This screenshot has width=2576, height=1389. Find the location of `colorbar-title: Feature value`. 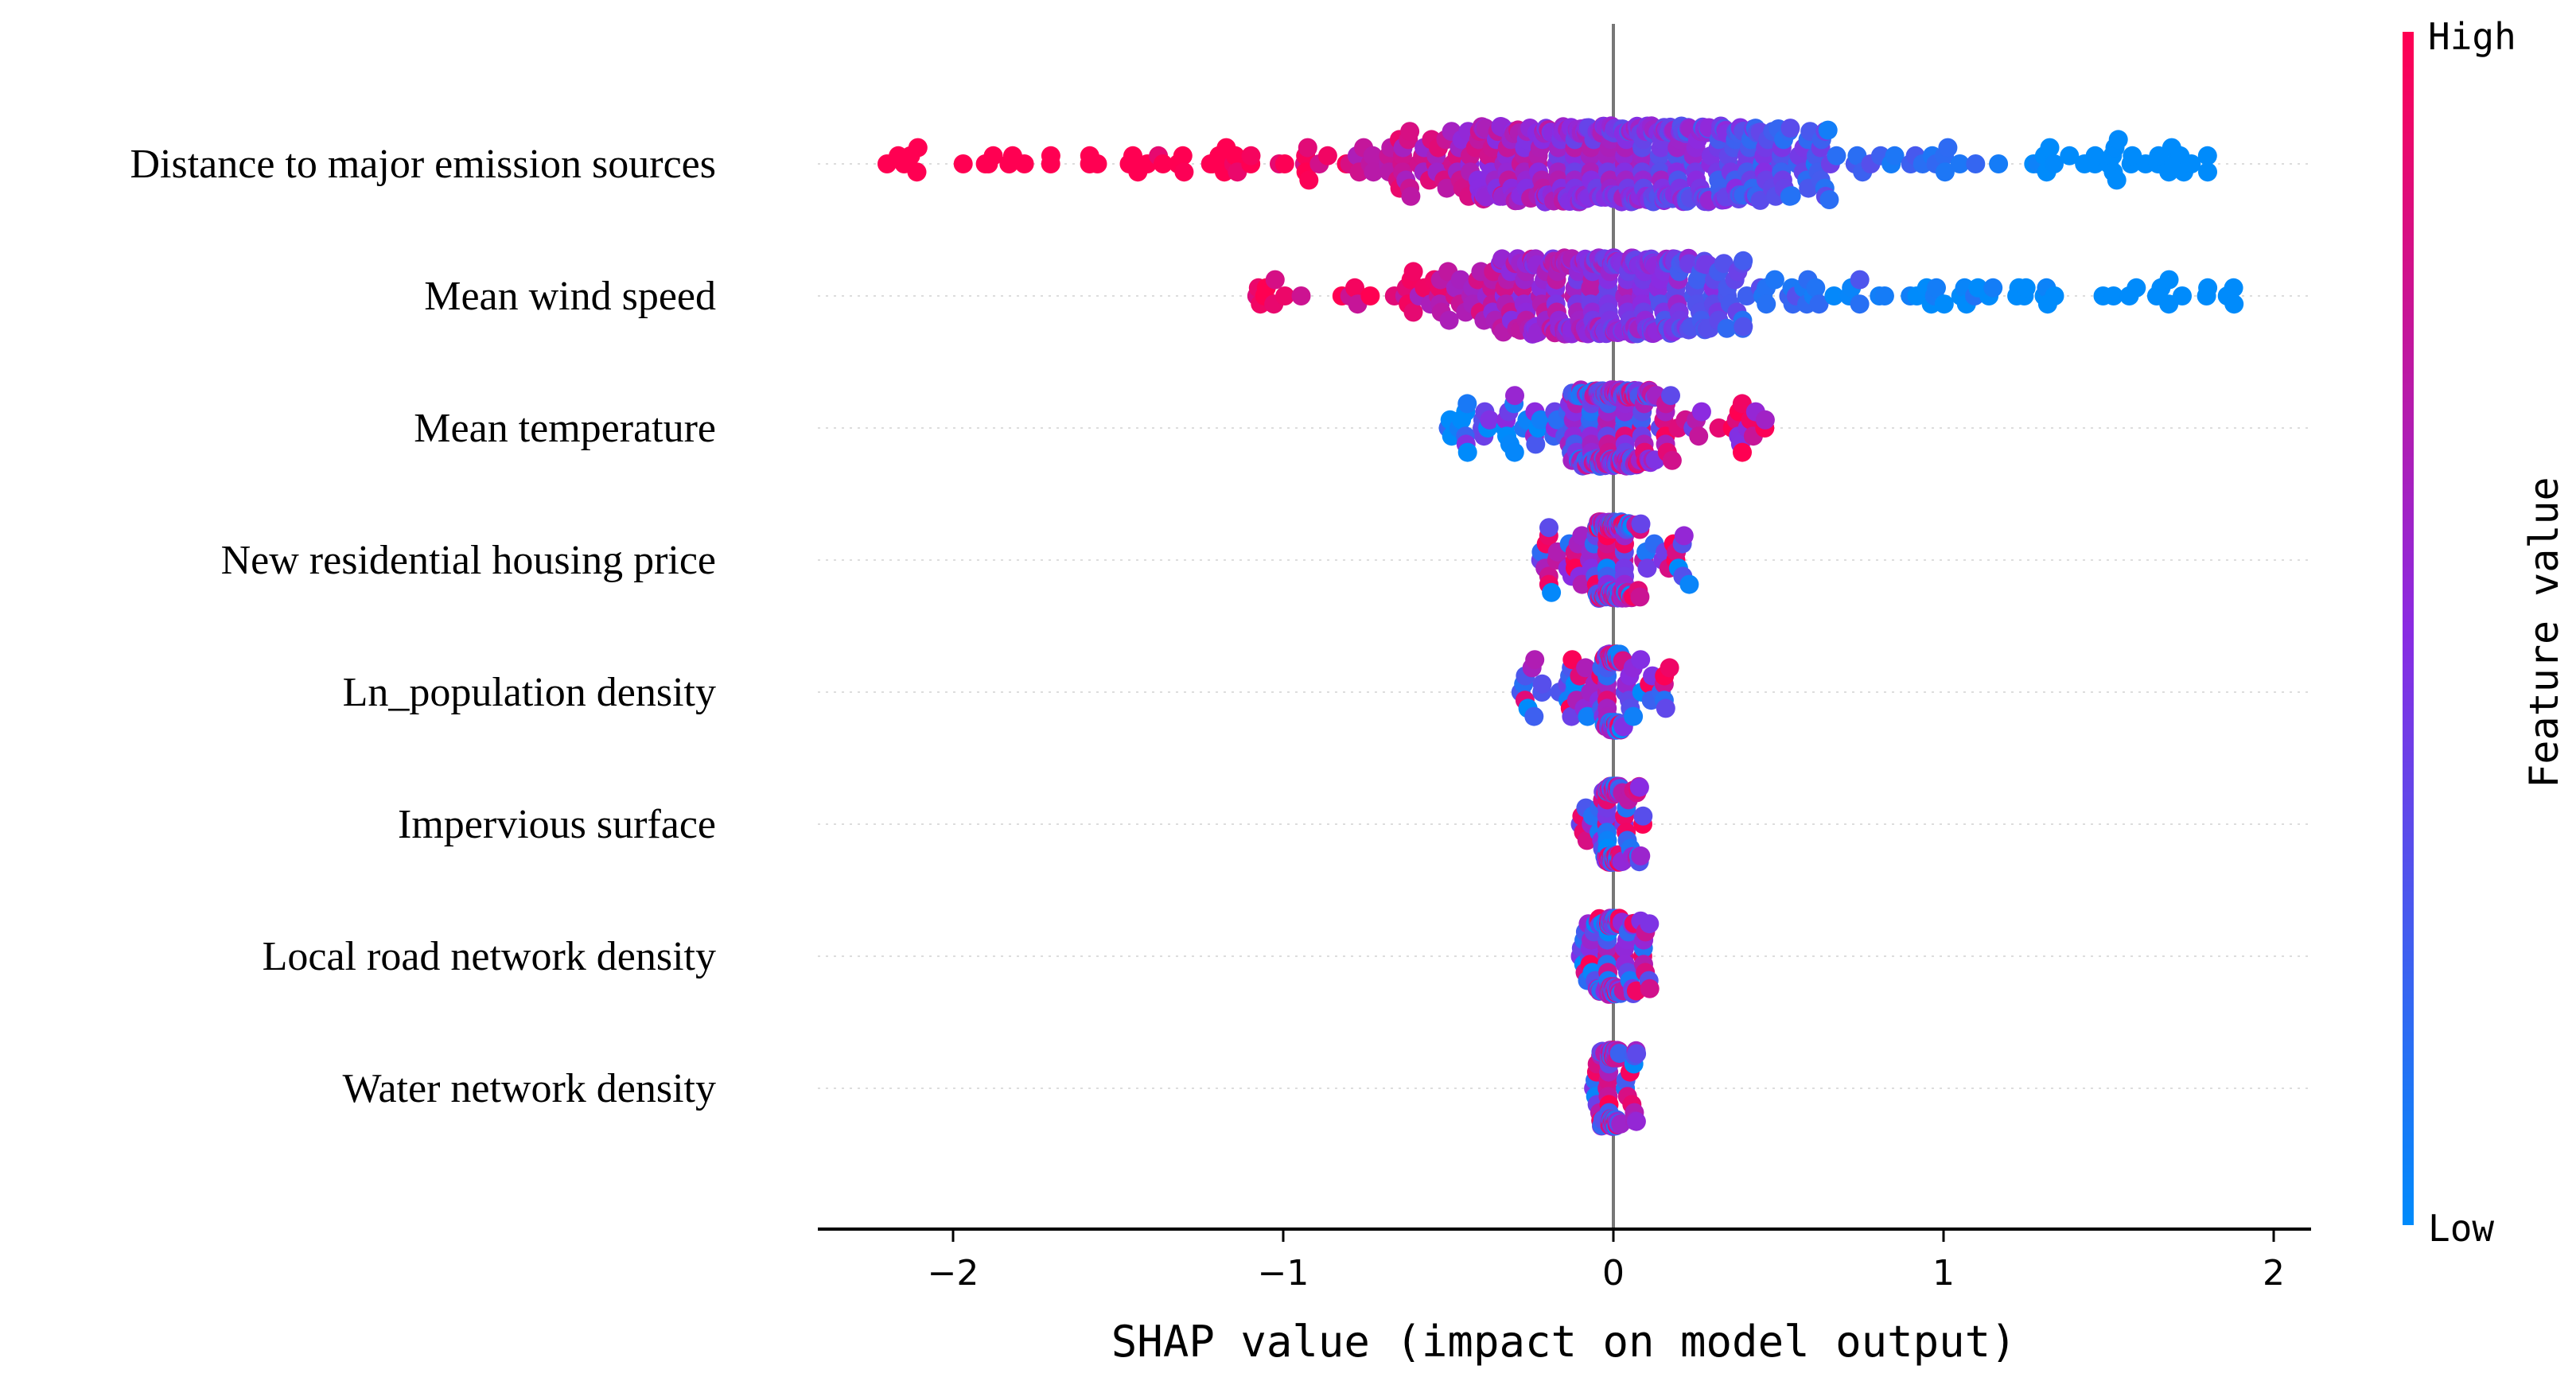

colorbar-title: Feature value is located at coordinates (2544, 632).